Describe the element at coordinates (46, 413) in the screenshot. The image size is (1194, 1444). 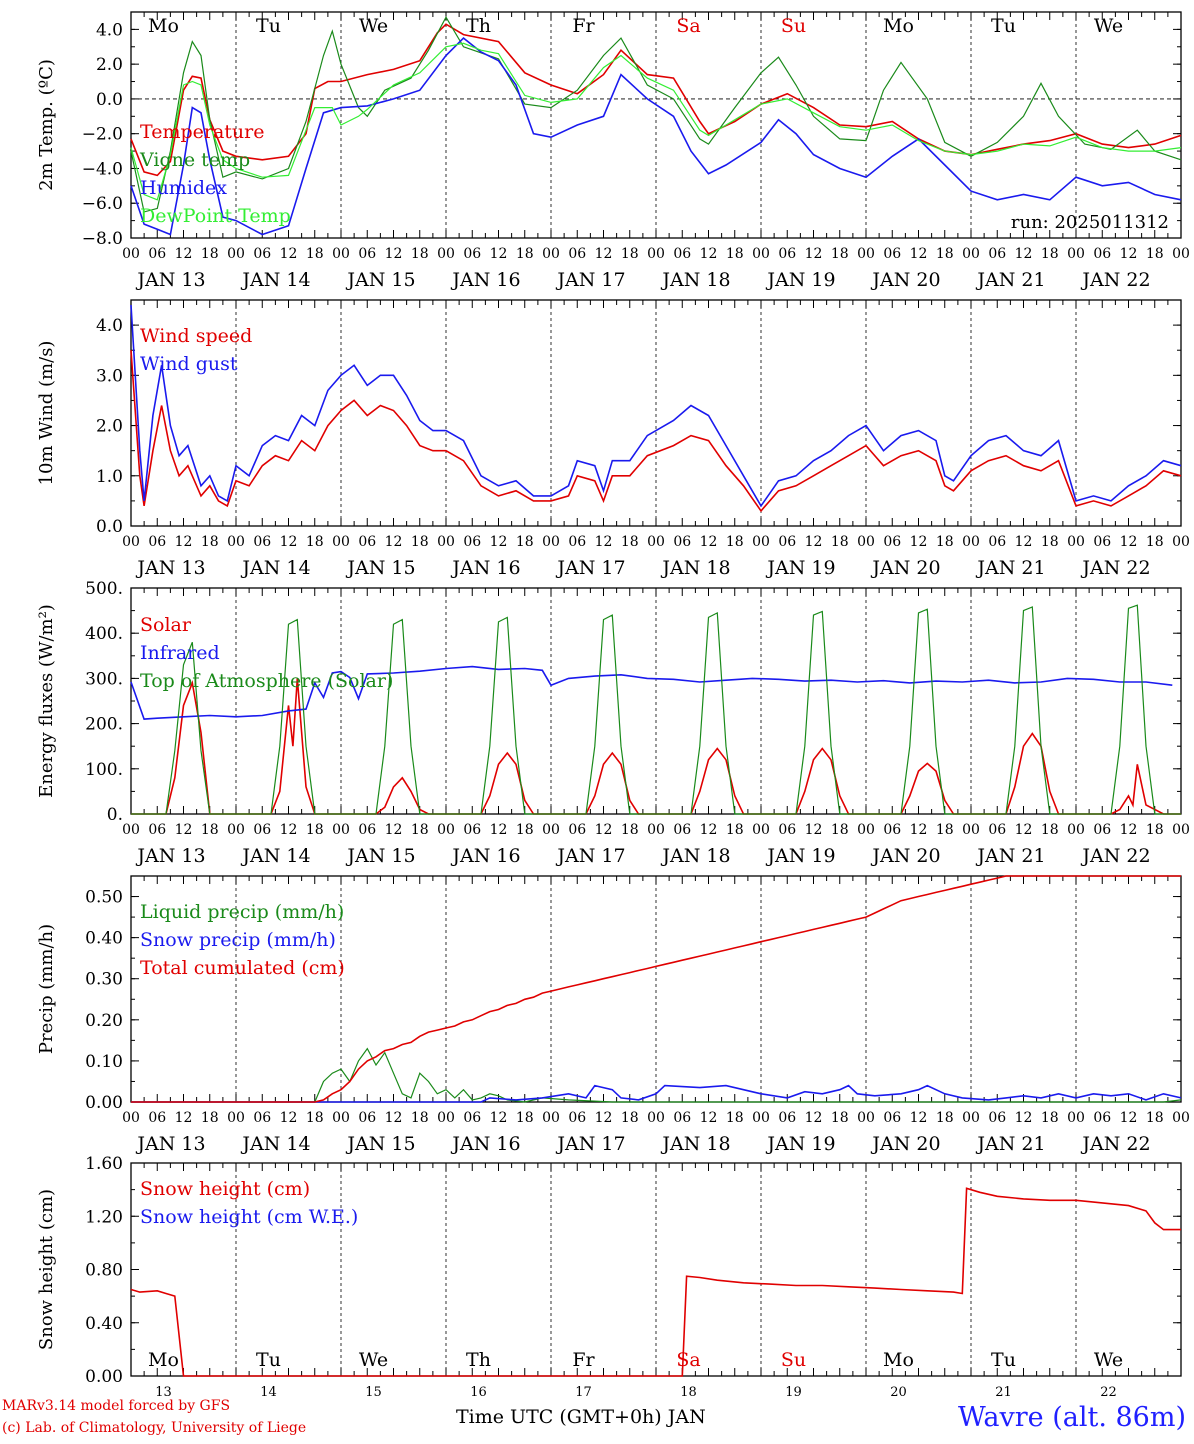
I see `y-axis-label: 10m Wind (m/s)` at that location.